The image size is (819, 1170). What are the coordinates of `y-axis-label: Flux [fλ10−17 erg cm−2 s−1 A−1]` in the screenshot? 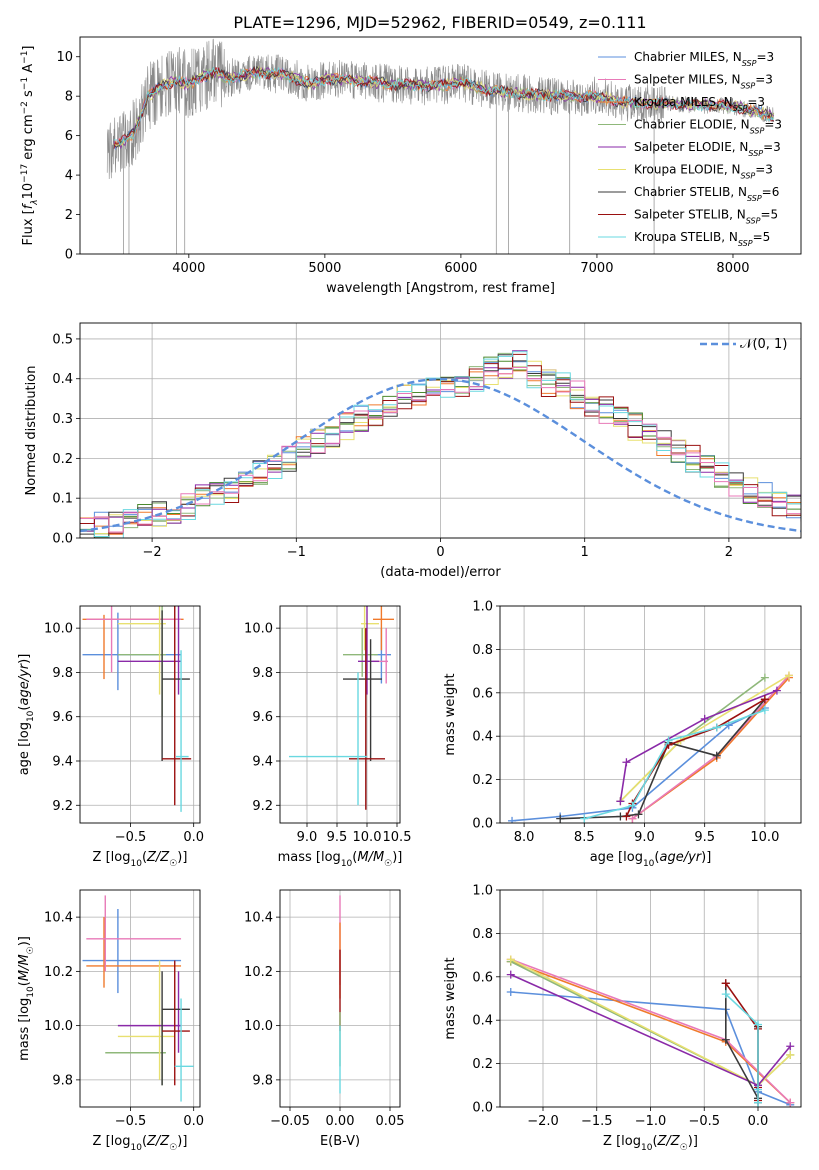 It's located at (30, 145).